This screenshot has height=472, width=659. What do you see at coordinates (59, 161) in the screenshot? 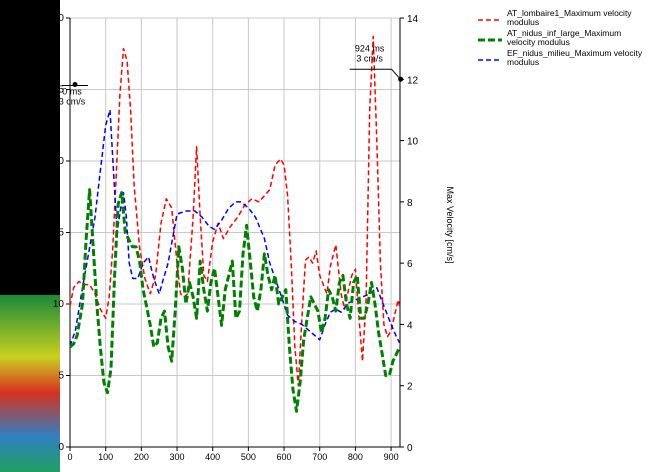
I see `y-left-tick-label: 20` at bounding box center [59, 161].